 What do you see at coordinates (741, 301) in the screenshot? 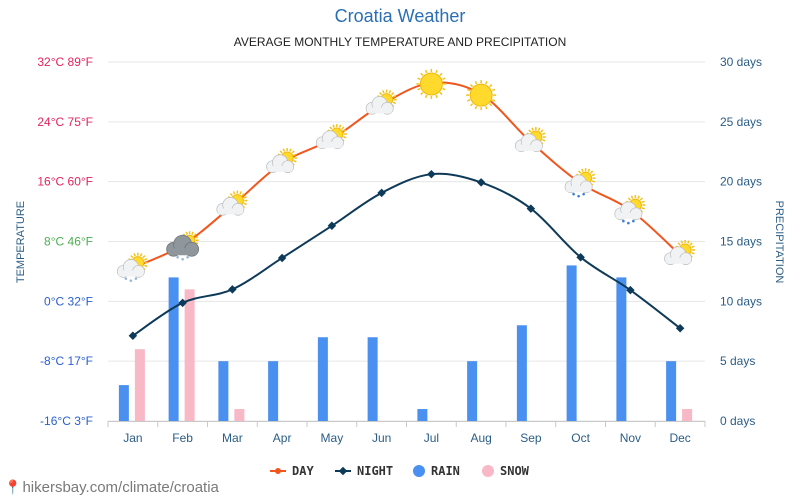
I see `y-tick-label-right: 10 days` at bounding box center [741, 301].